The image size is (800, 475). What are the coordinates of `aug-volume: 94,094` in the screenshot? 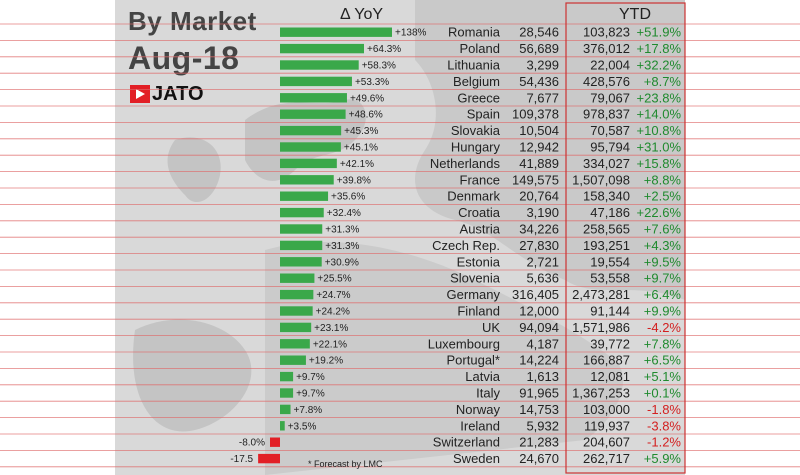 It's located at (539, 327).